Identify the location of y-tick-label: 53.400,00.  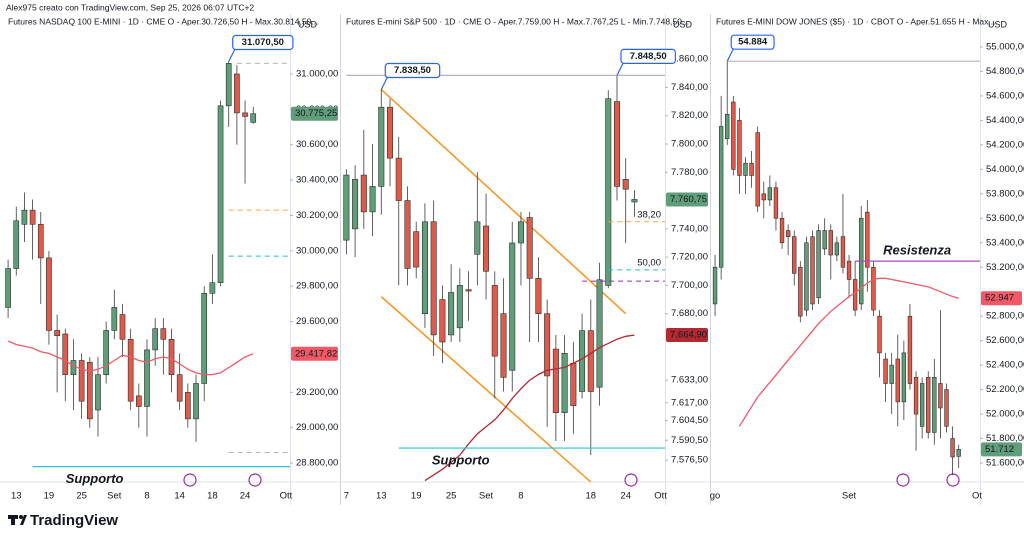
(1005, 242).